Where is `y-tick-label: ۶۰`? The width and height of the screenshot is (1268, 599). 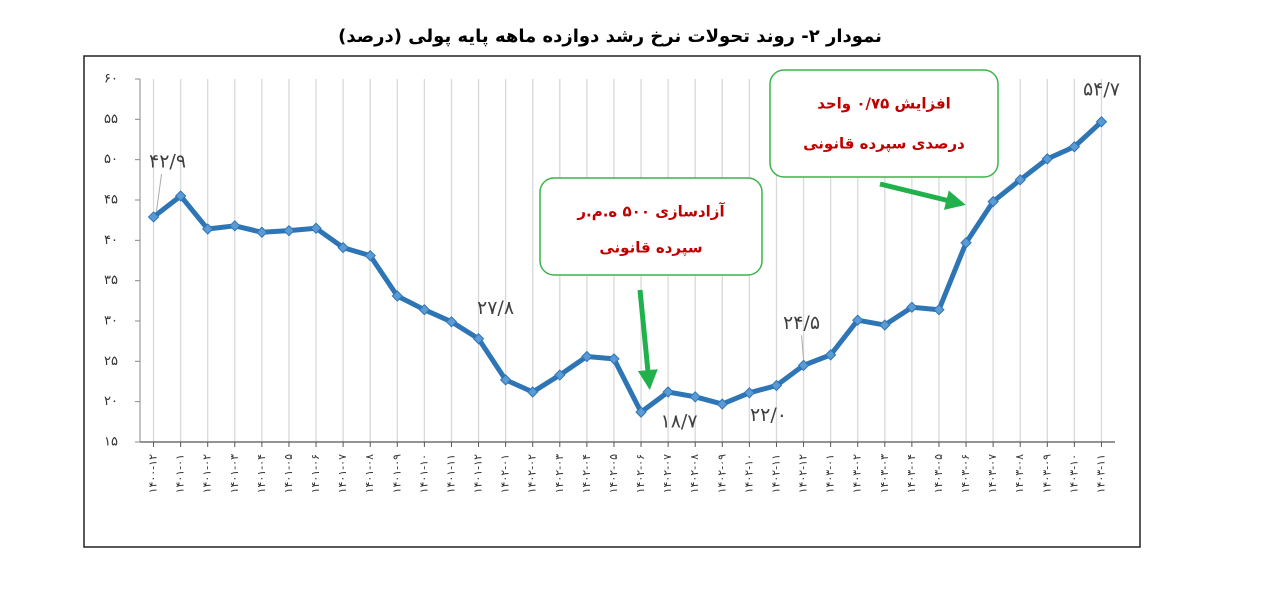 y-tick-label: ۶۰ is located at coordinates (111, 79).